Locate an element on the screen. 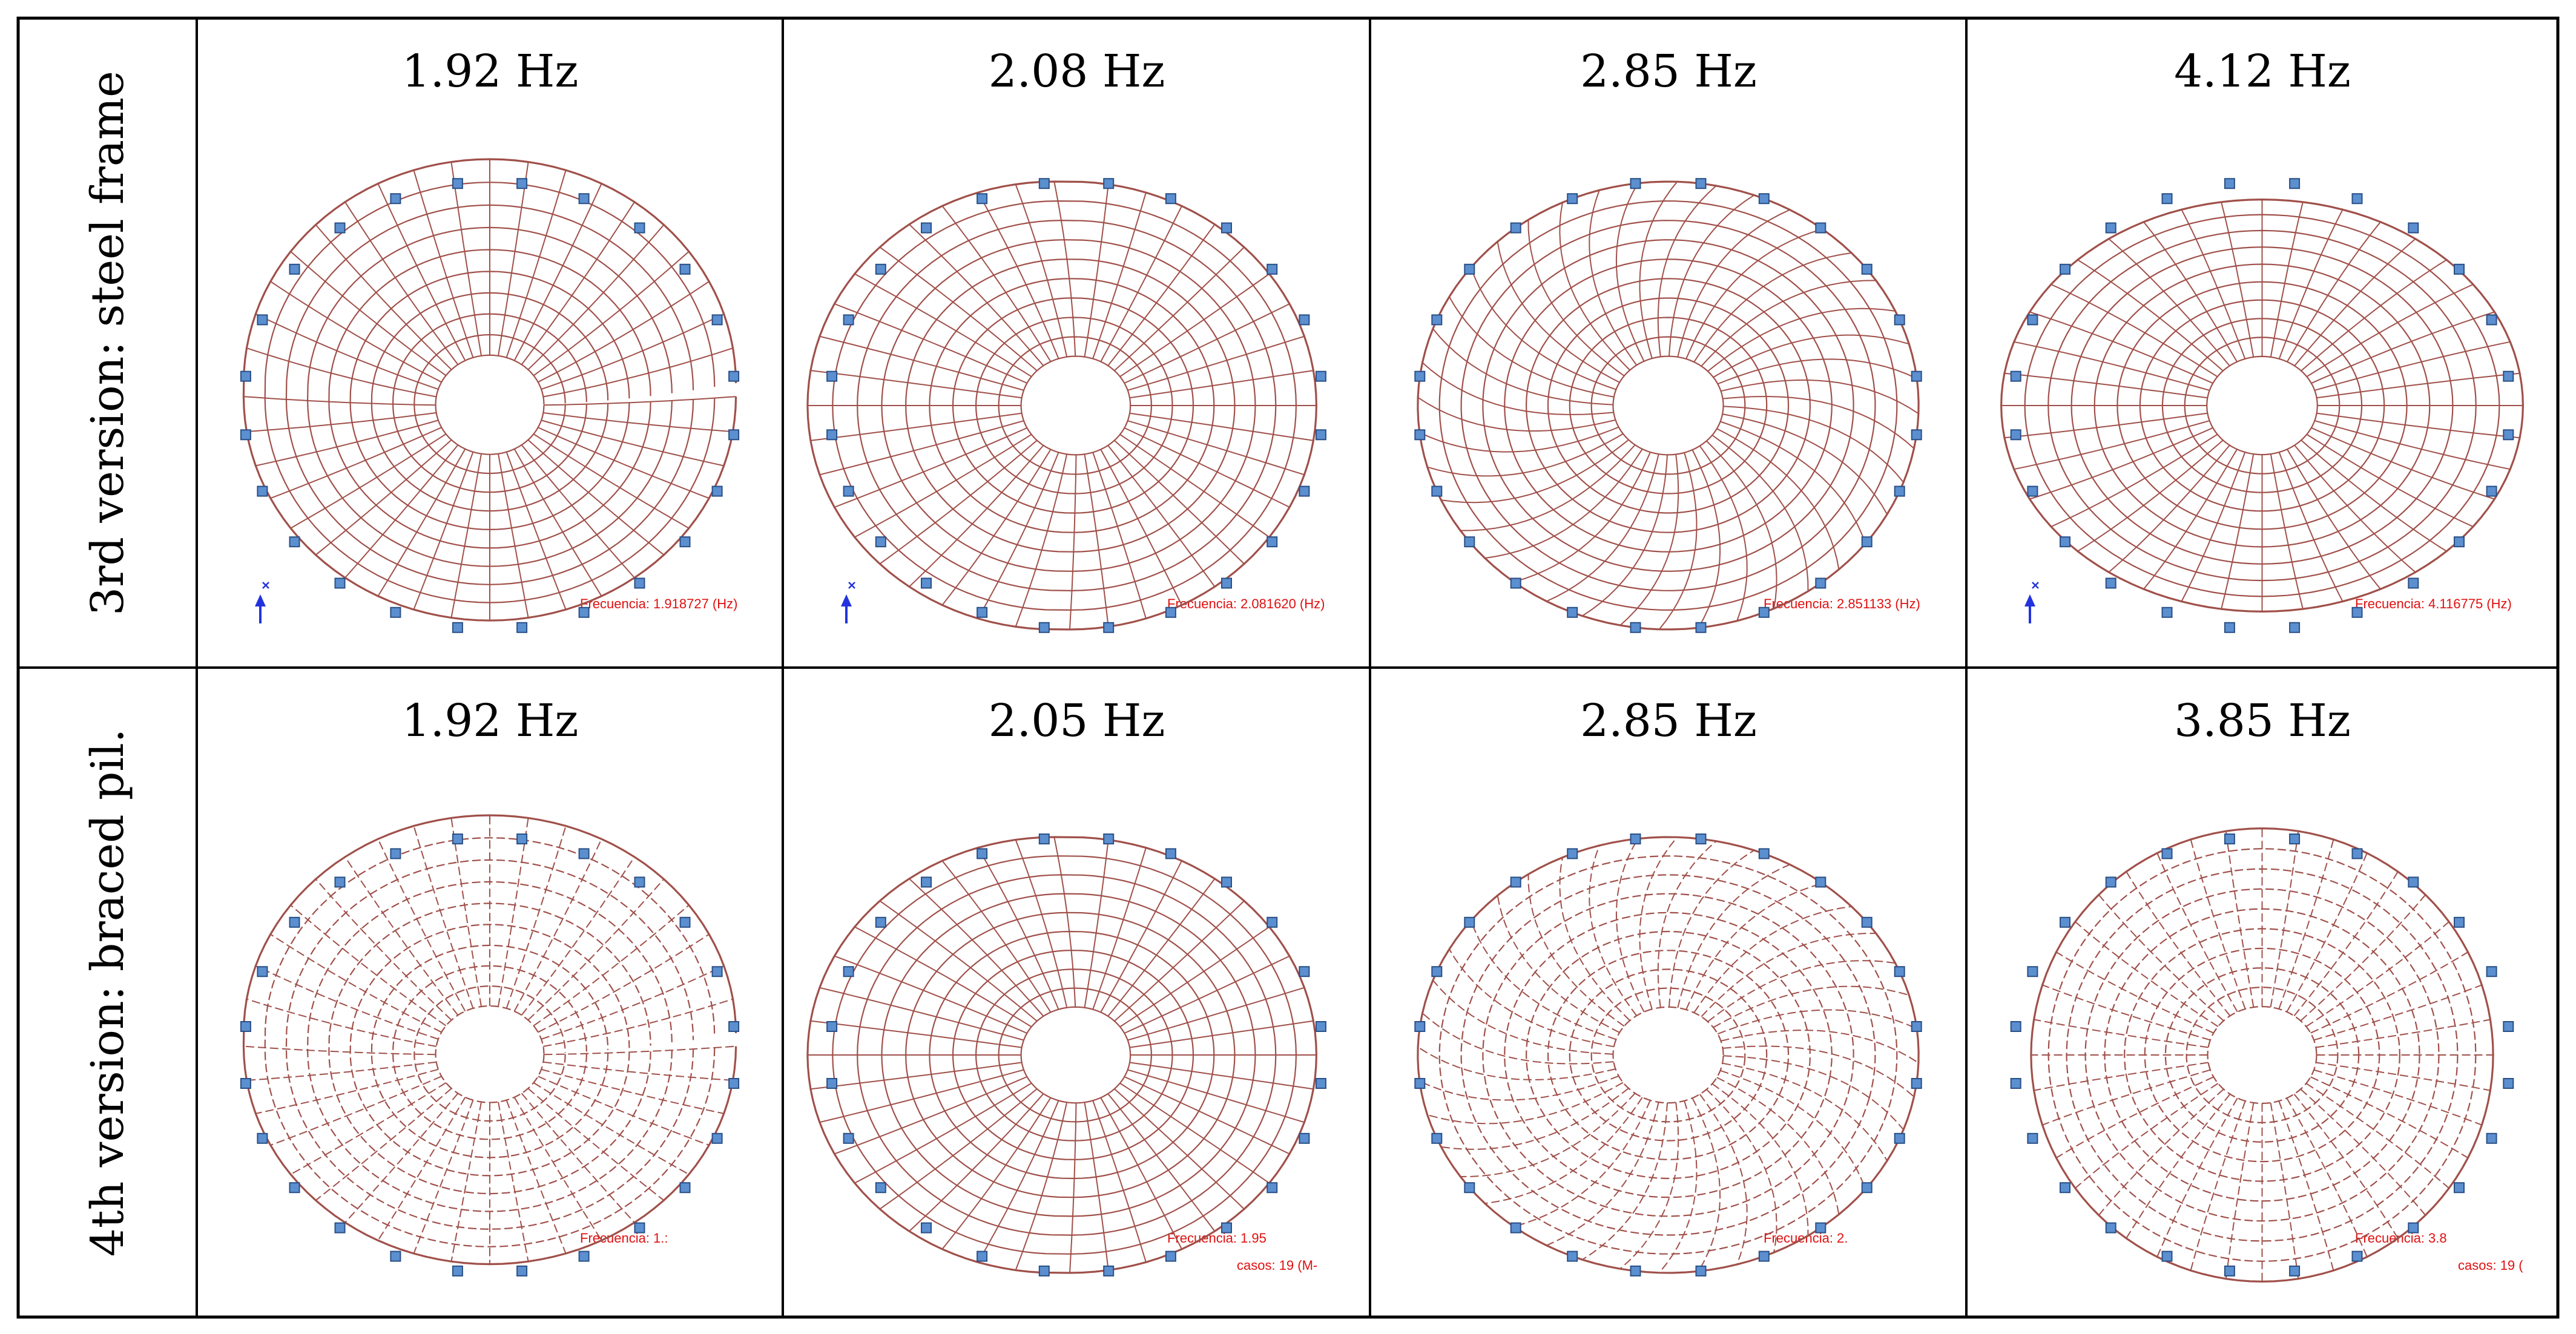  software-frequency-label: Frecuencia: 1.918727 (Hz) is located at coordinates (659, 603).